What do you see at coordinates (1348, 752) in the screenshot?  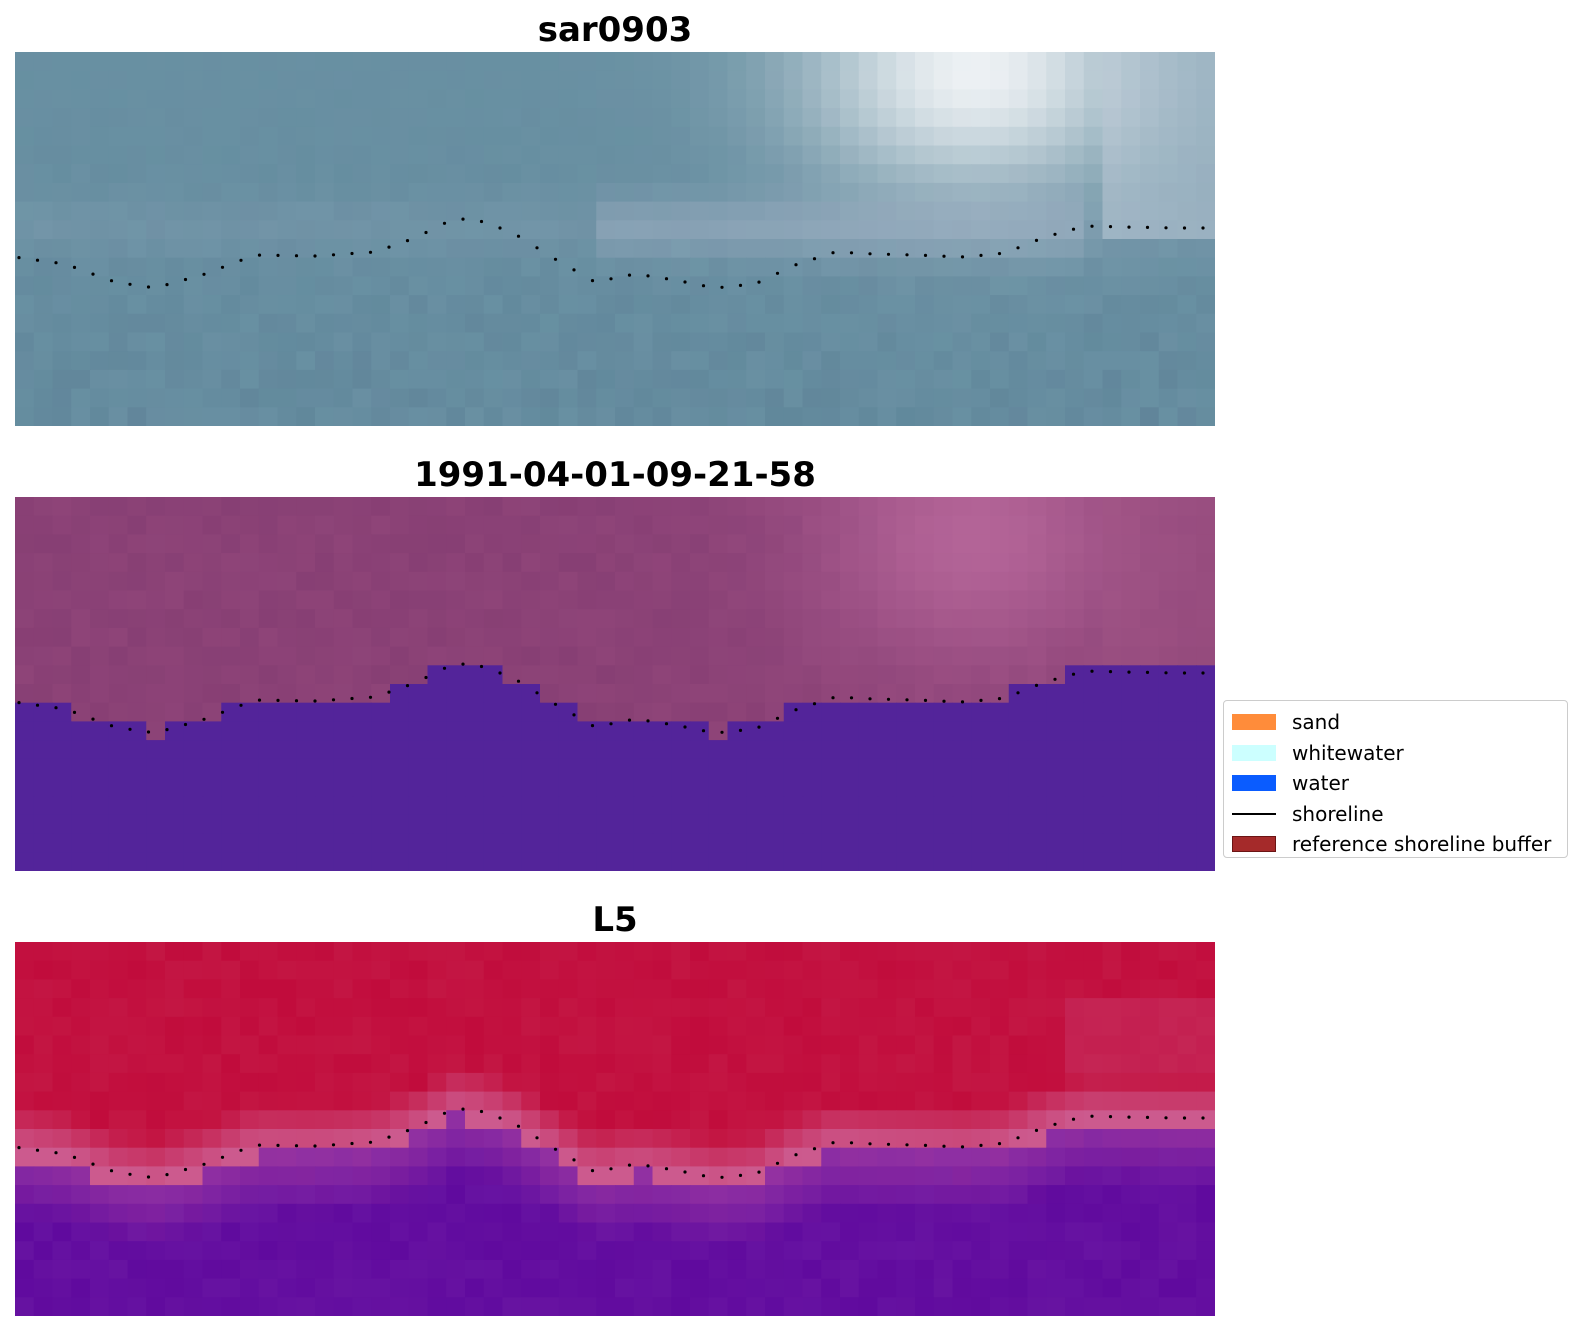 I see `legend-label-whitewater: whitewater` at bounding box center [1348, 752].